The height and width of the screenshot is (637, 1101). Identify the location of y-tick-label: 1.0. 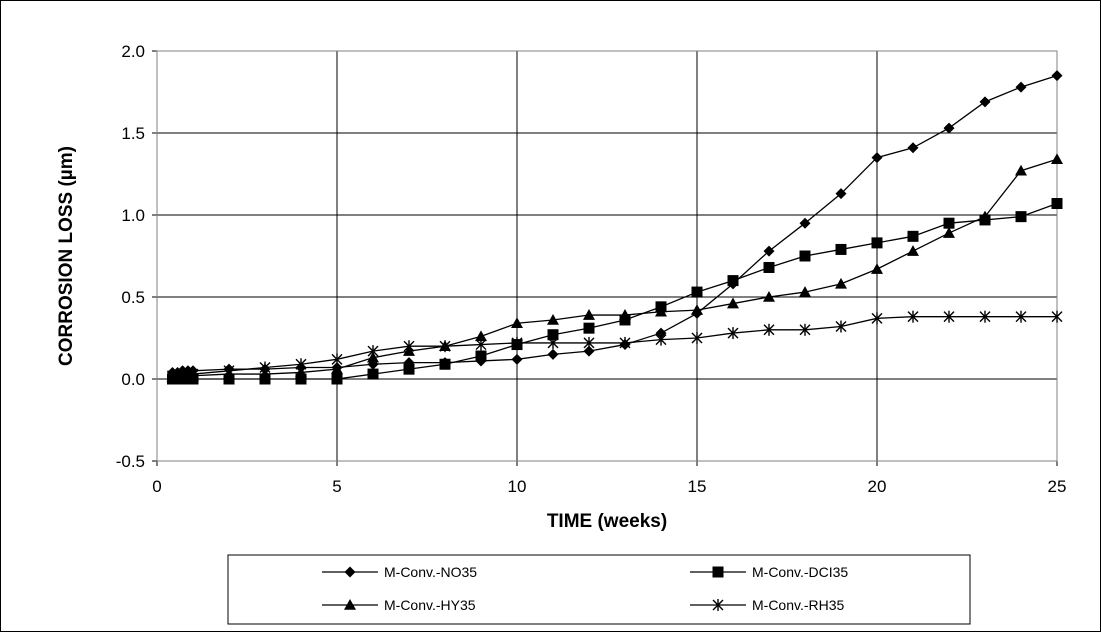
(133, 215).